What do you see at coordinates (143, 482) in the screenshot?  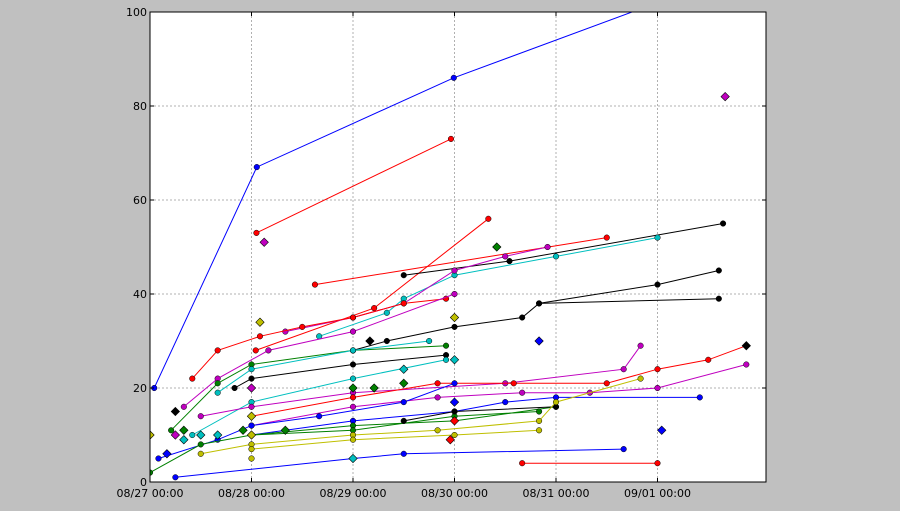 I see `y-tick-label: 0` at bounding box center [143, 482].